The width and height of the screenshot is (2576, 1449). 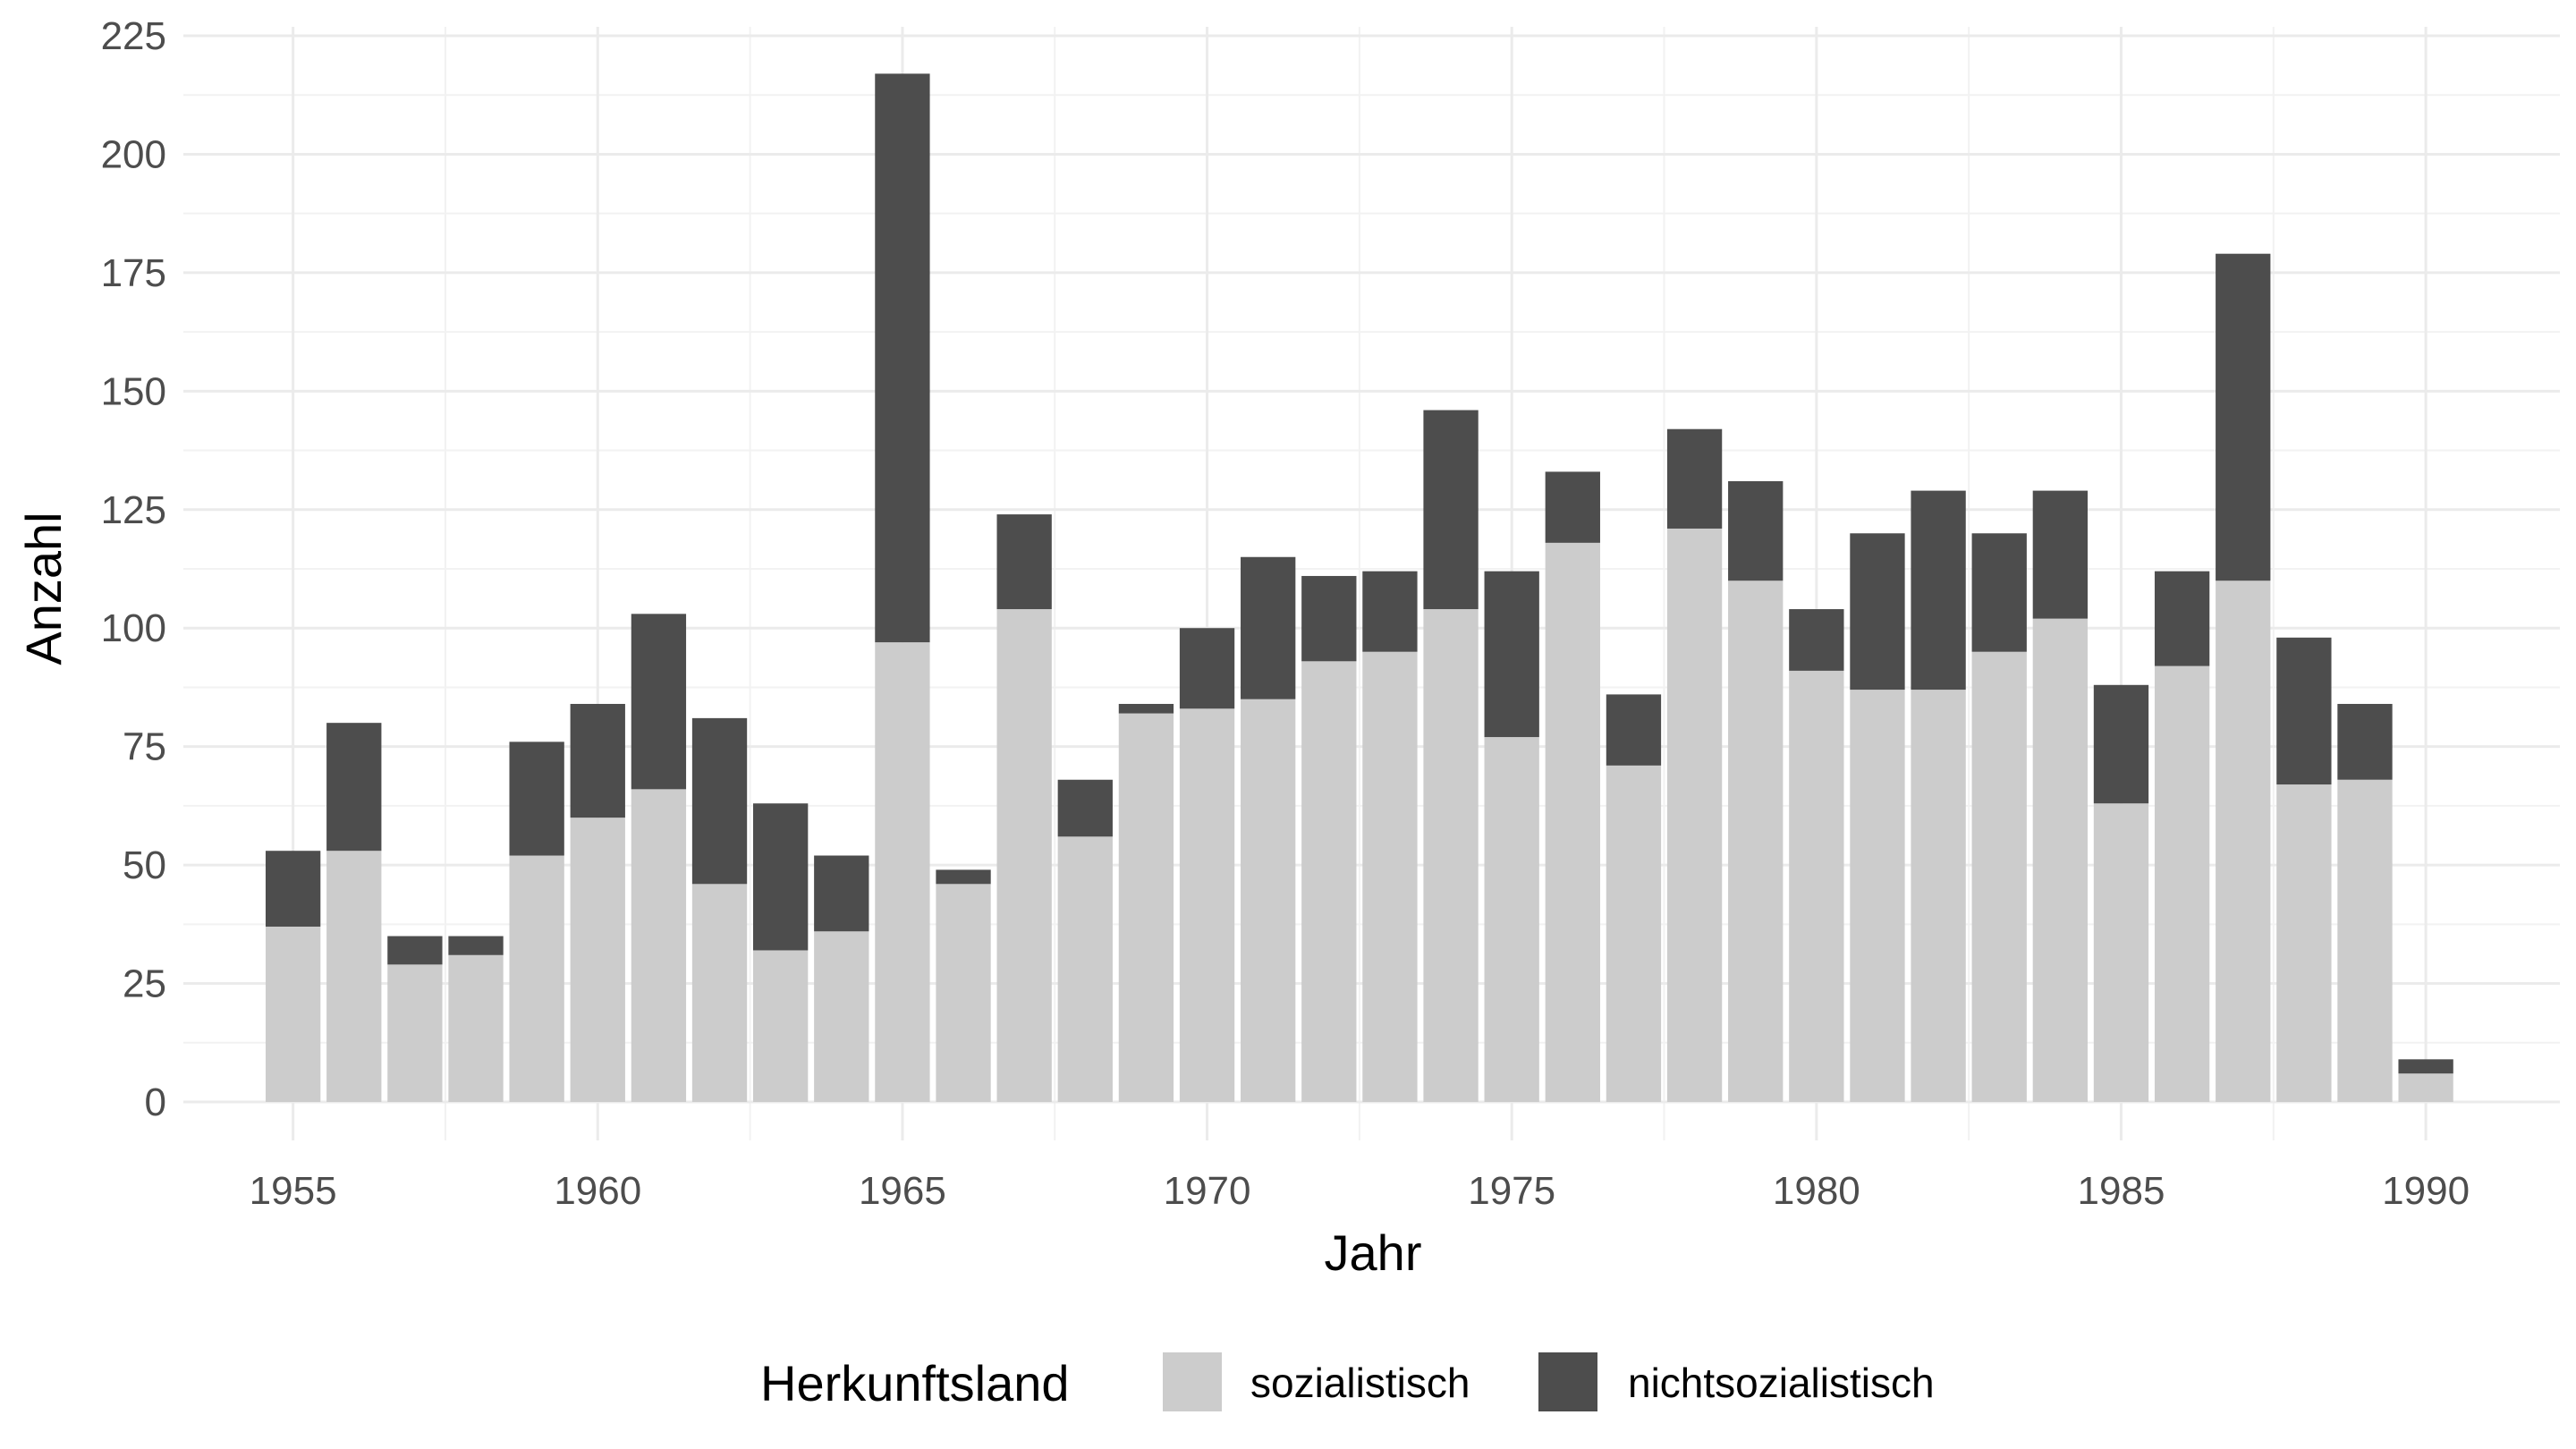 What do you see at coordinates (1511, 654) in the screenshot?
I see `bar-1975-nichtsozialistisch` at bounding box center [1511, 654].